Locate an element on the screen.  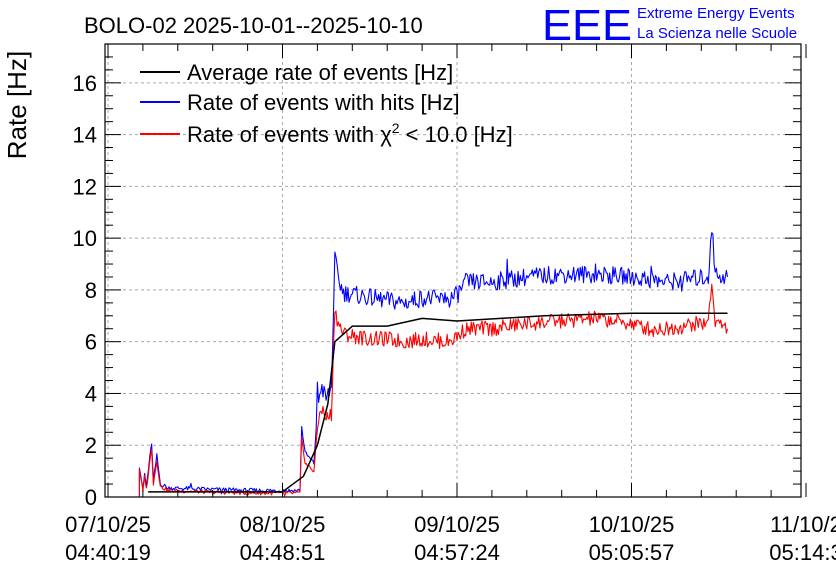
x-tick-label-time: 04:48:51 is located at coordinates (283, 552).